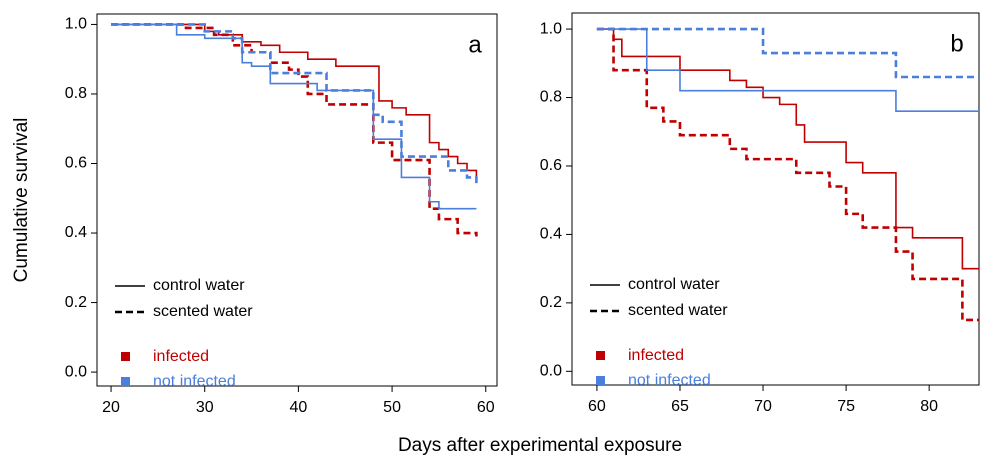 The height and width of the screenshot is (460, 984). What do you see at coordinates (540, 445) in the screenshot?
I see `x-axis-label: Days after experimental exposure` at bounding box center [540, 445].